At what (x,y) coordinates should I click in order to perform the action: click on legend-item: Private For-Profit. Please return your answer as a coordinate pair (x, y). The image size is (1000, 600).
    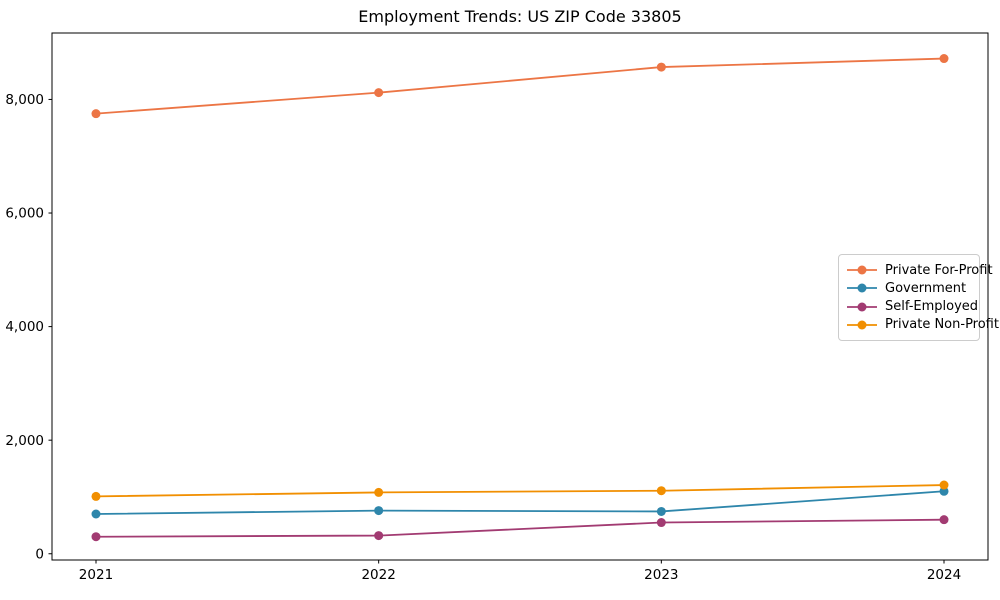
    Looking at the image, I should click on (919, 270).